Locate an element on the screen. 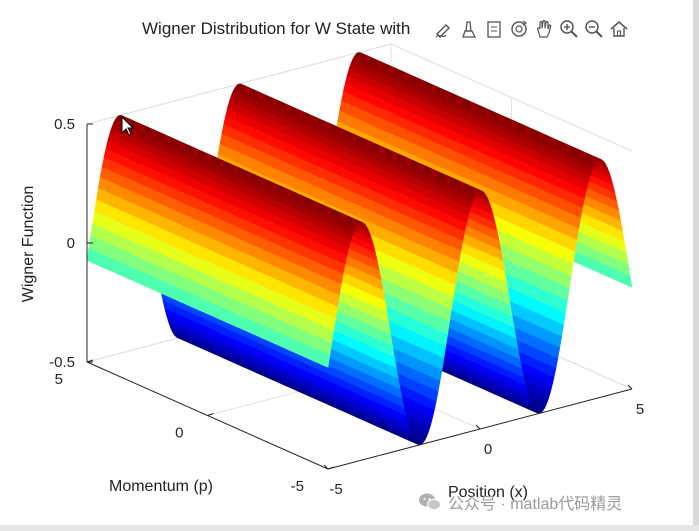 The image size is (699, 531). window-border-bottom is located at coordinates (349, 528).